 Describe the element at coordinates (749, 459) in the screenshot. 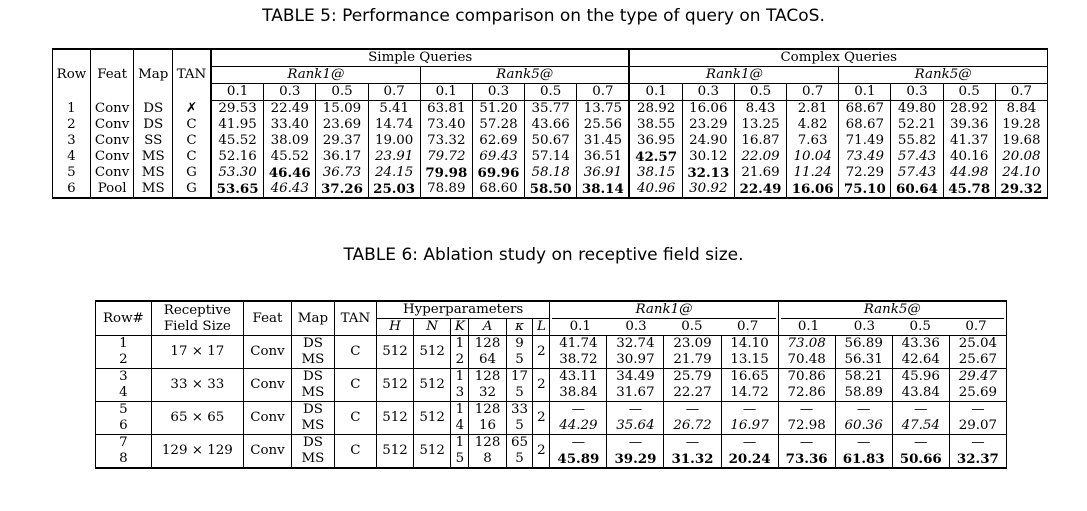

I see `t6-value: 20.24` at that location.